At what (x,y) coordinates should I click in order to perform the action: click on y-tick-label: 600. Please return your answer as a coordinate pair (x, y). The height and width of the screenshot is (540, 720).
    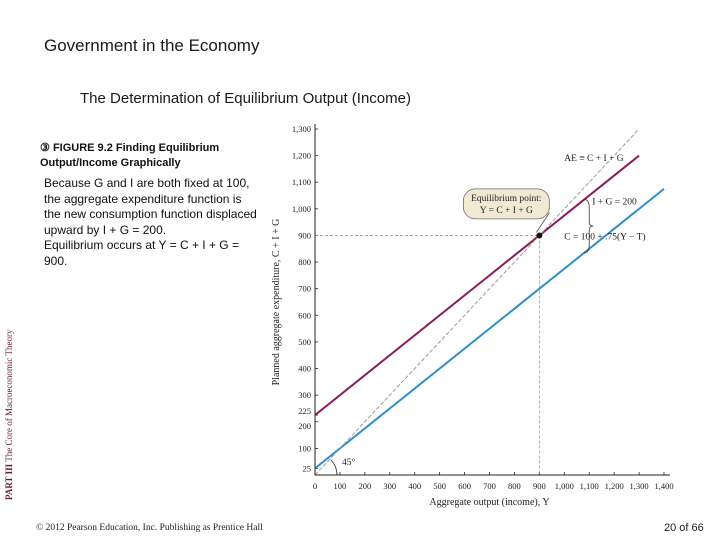
    Looking at the image, I should click on (304, 315).